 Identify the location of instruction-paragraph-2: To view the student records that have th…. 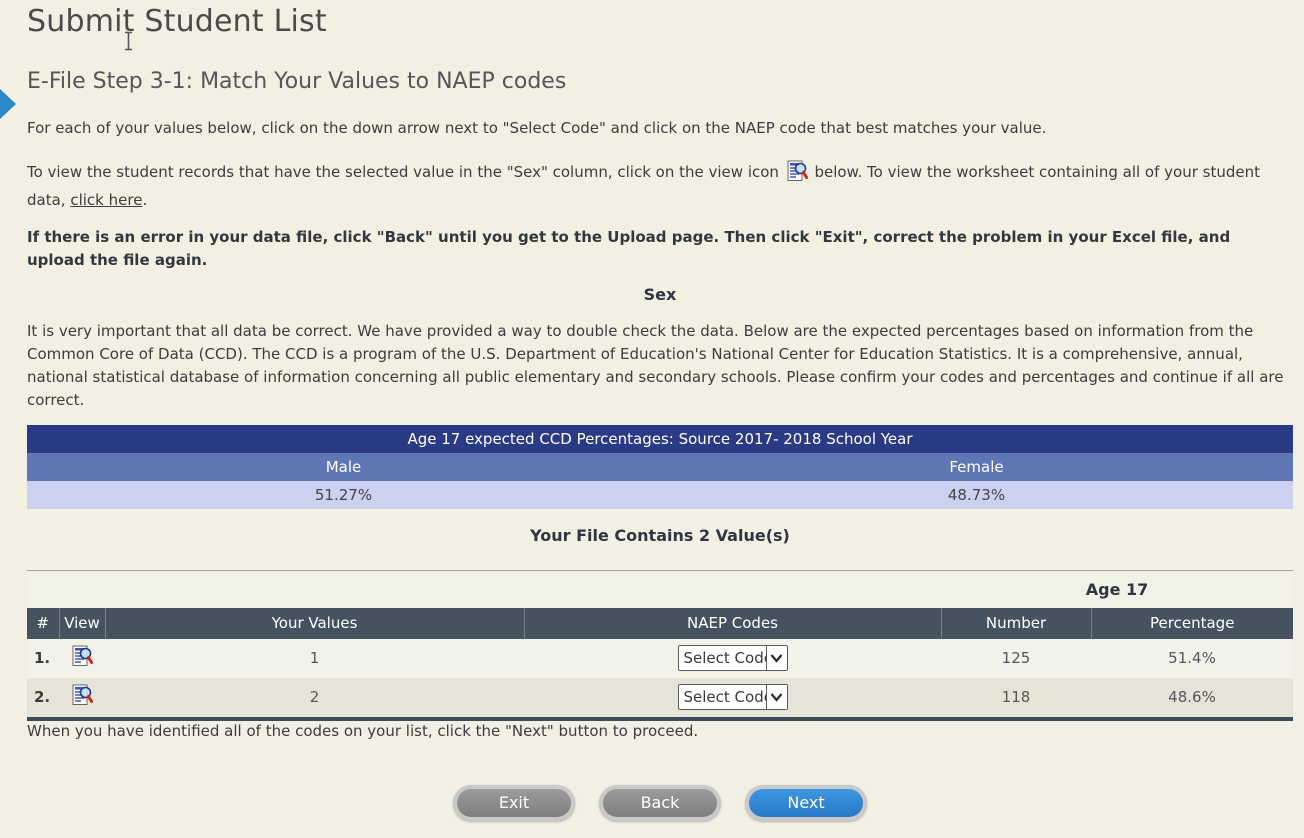
(660, 186).